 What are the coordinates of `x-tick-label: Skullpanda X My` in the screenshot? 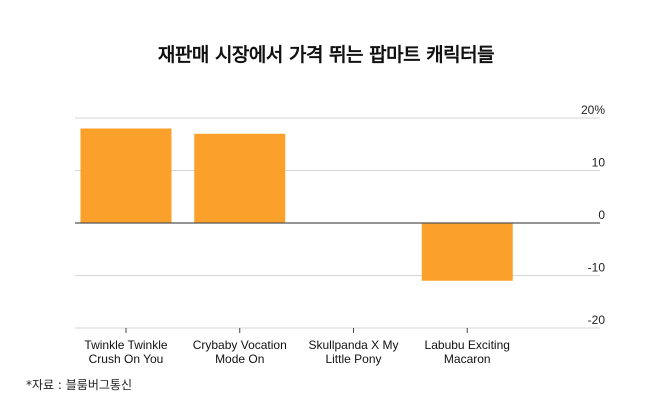 It's located at (353, 345).